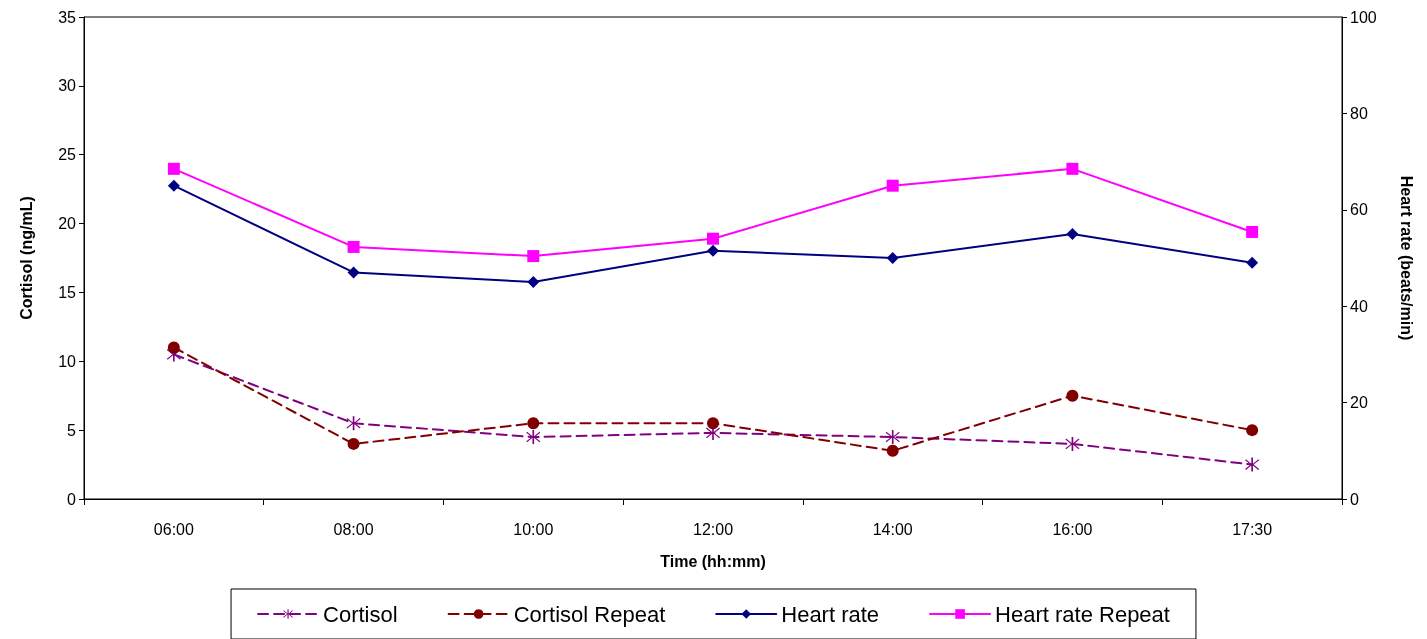  What do you see at coordinates (830, 614) in the screenshot?
I see `legend-label: Heart rate` at bounding box center [830, 614].